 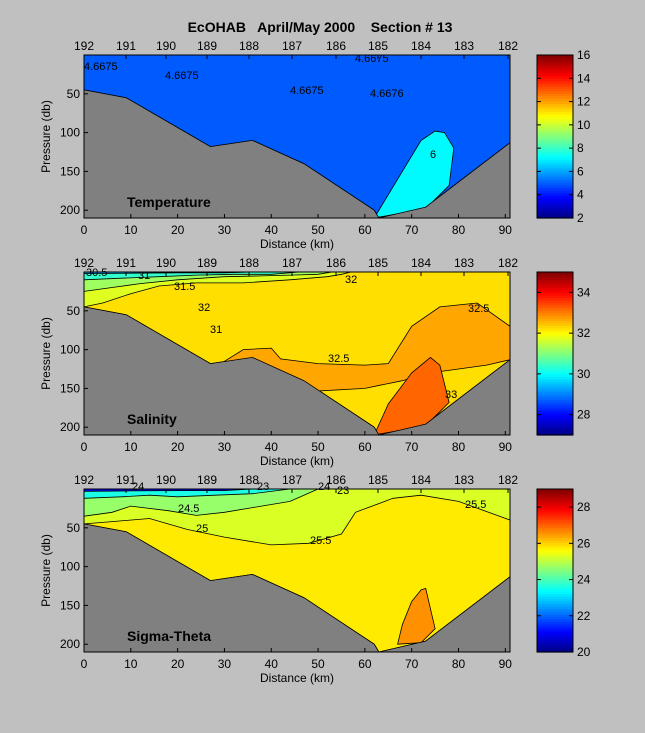 I want to click on colorbar-tick-label: 4, so click(x=580, y=195).